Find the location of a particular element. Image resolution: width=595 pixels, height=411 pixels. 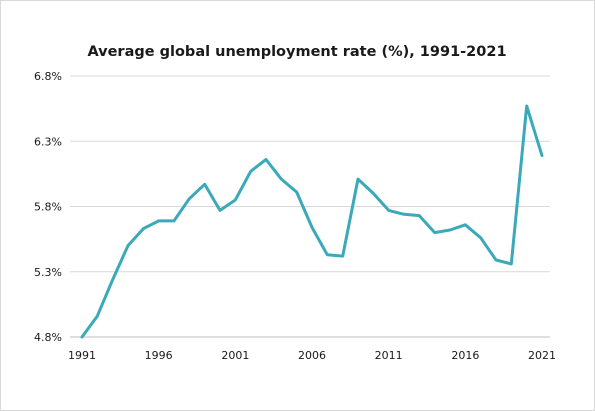

y-axis-tick-labels: 4.8% 5.3% 5.8% 6.3% 6.8% is located at coordinates (48, 207).